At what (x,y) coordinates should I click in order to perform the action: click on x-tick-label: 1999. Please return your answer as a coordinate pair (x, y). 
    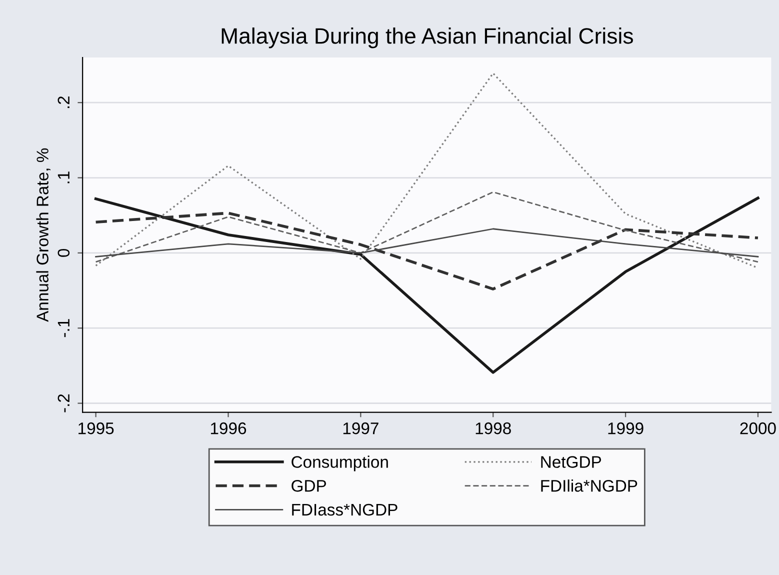
    Looking at the image, I should click on (626, 428).